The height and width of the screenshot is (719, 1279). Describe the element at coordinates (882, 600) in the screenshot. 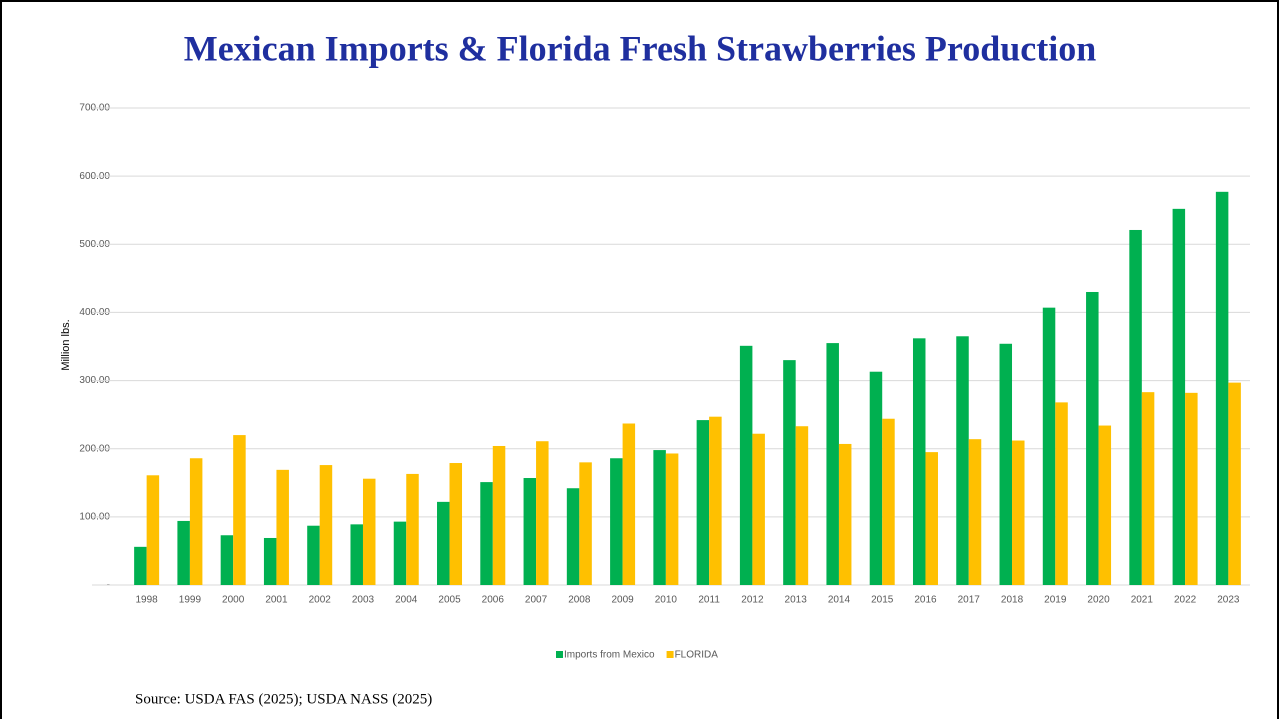

I see `x-tick-label: 2015` at that location.